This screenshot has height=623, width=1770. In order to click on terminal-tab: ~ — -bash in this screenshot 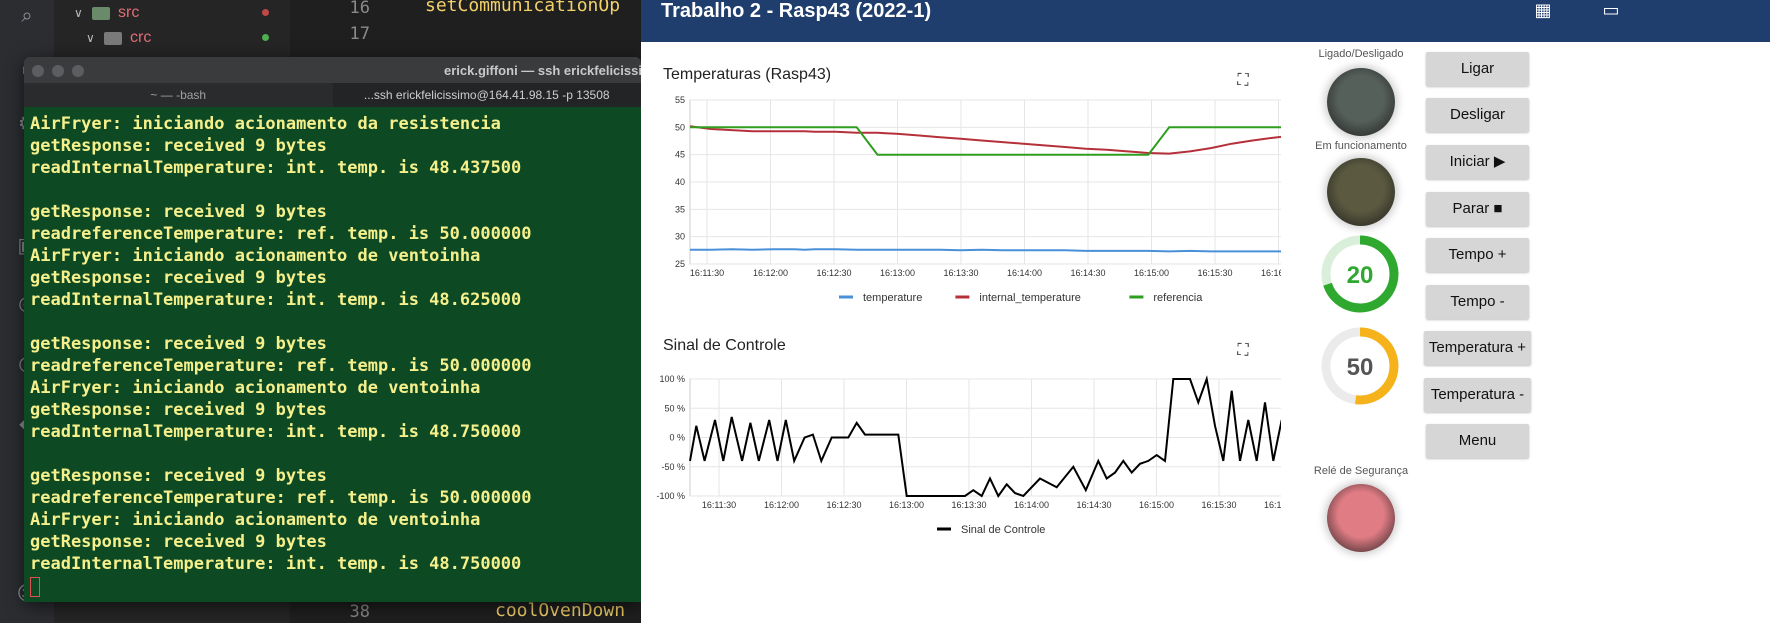, I will do `click(178, 95)`.